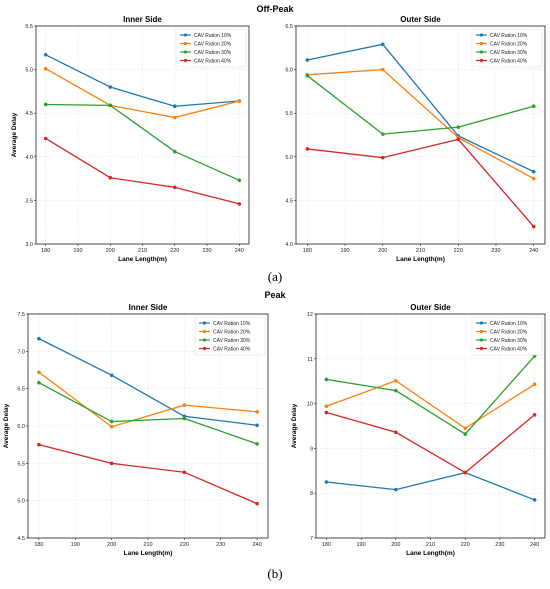 This screenshot has width=550, height=589. What do you see at coordinates (29, 27) in the screenshot?
I see `y-tick-label: 5.5` at bounding box center [29, 27].